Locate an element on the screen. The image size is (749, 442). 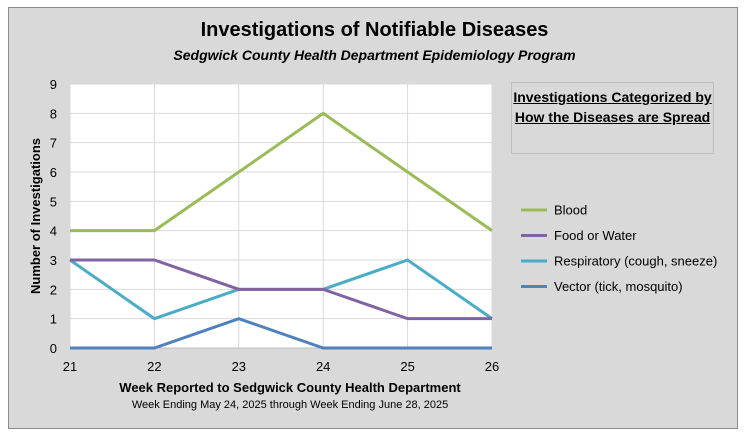
chart-title: Investigations of Notifiable Diseases is located at coordinates (374, 30).